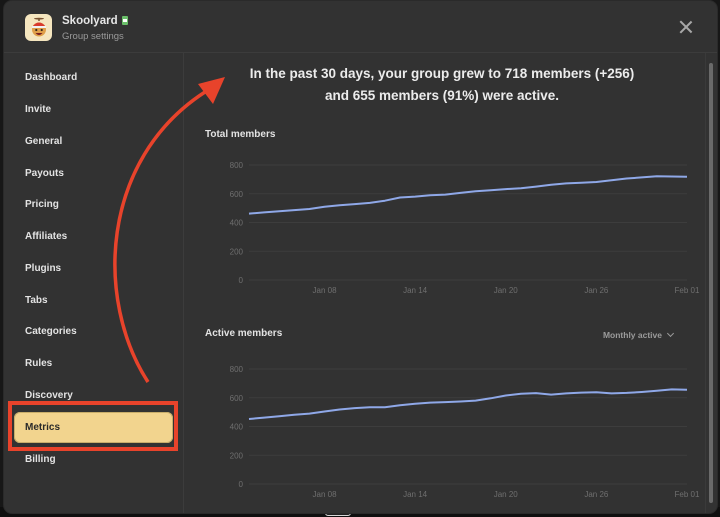 The image size is (720, 517). I want to click on group-name: Skoolyard, so click(95, 21).